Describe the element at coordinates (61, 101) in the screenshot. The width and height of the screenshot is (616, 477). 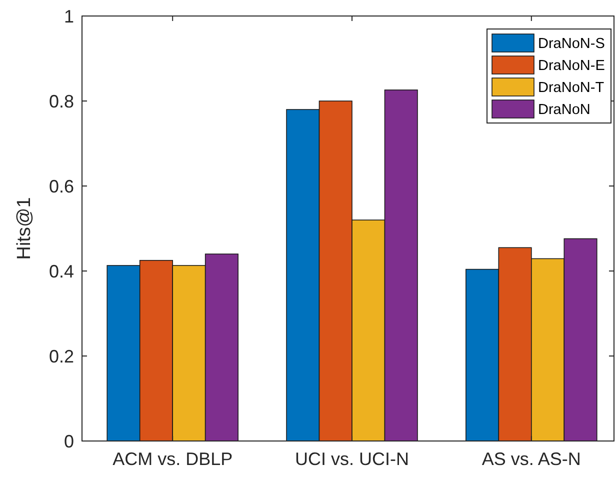
I see `y-tick-label: 0.8` at that location.